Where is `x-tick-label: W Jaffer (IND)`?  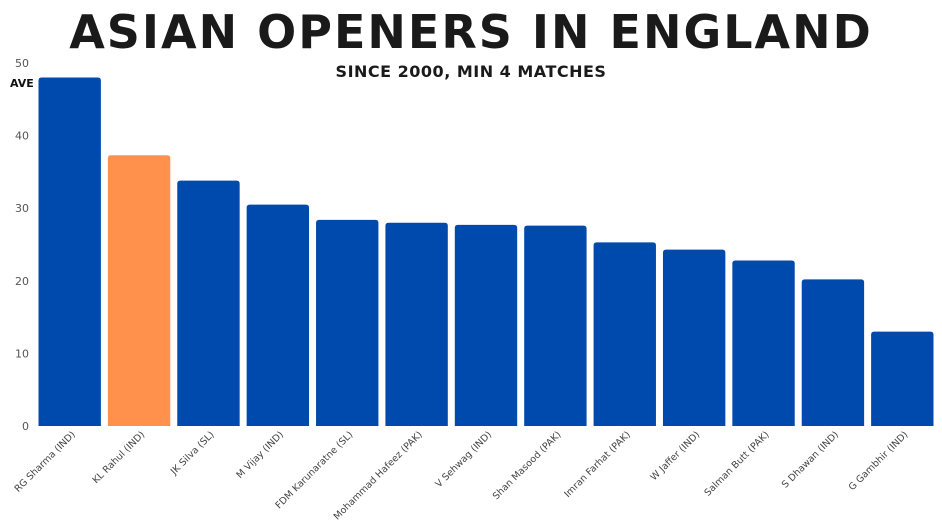
x-tick-label: W Jaffer (IND) is located at coordinates (676, 456).